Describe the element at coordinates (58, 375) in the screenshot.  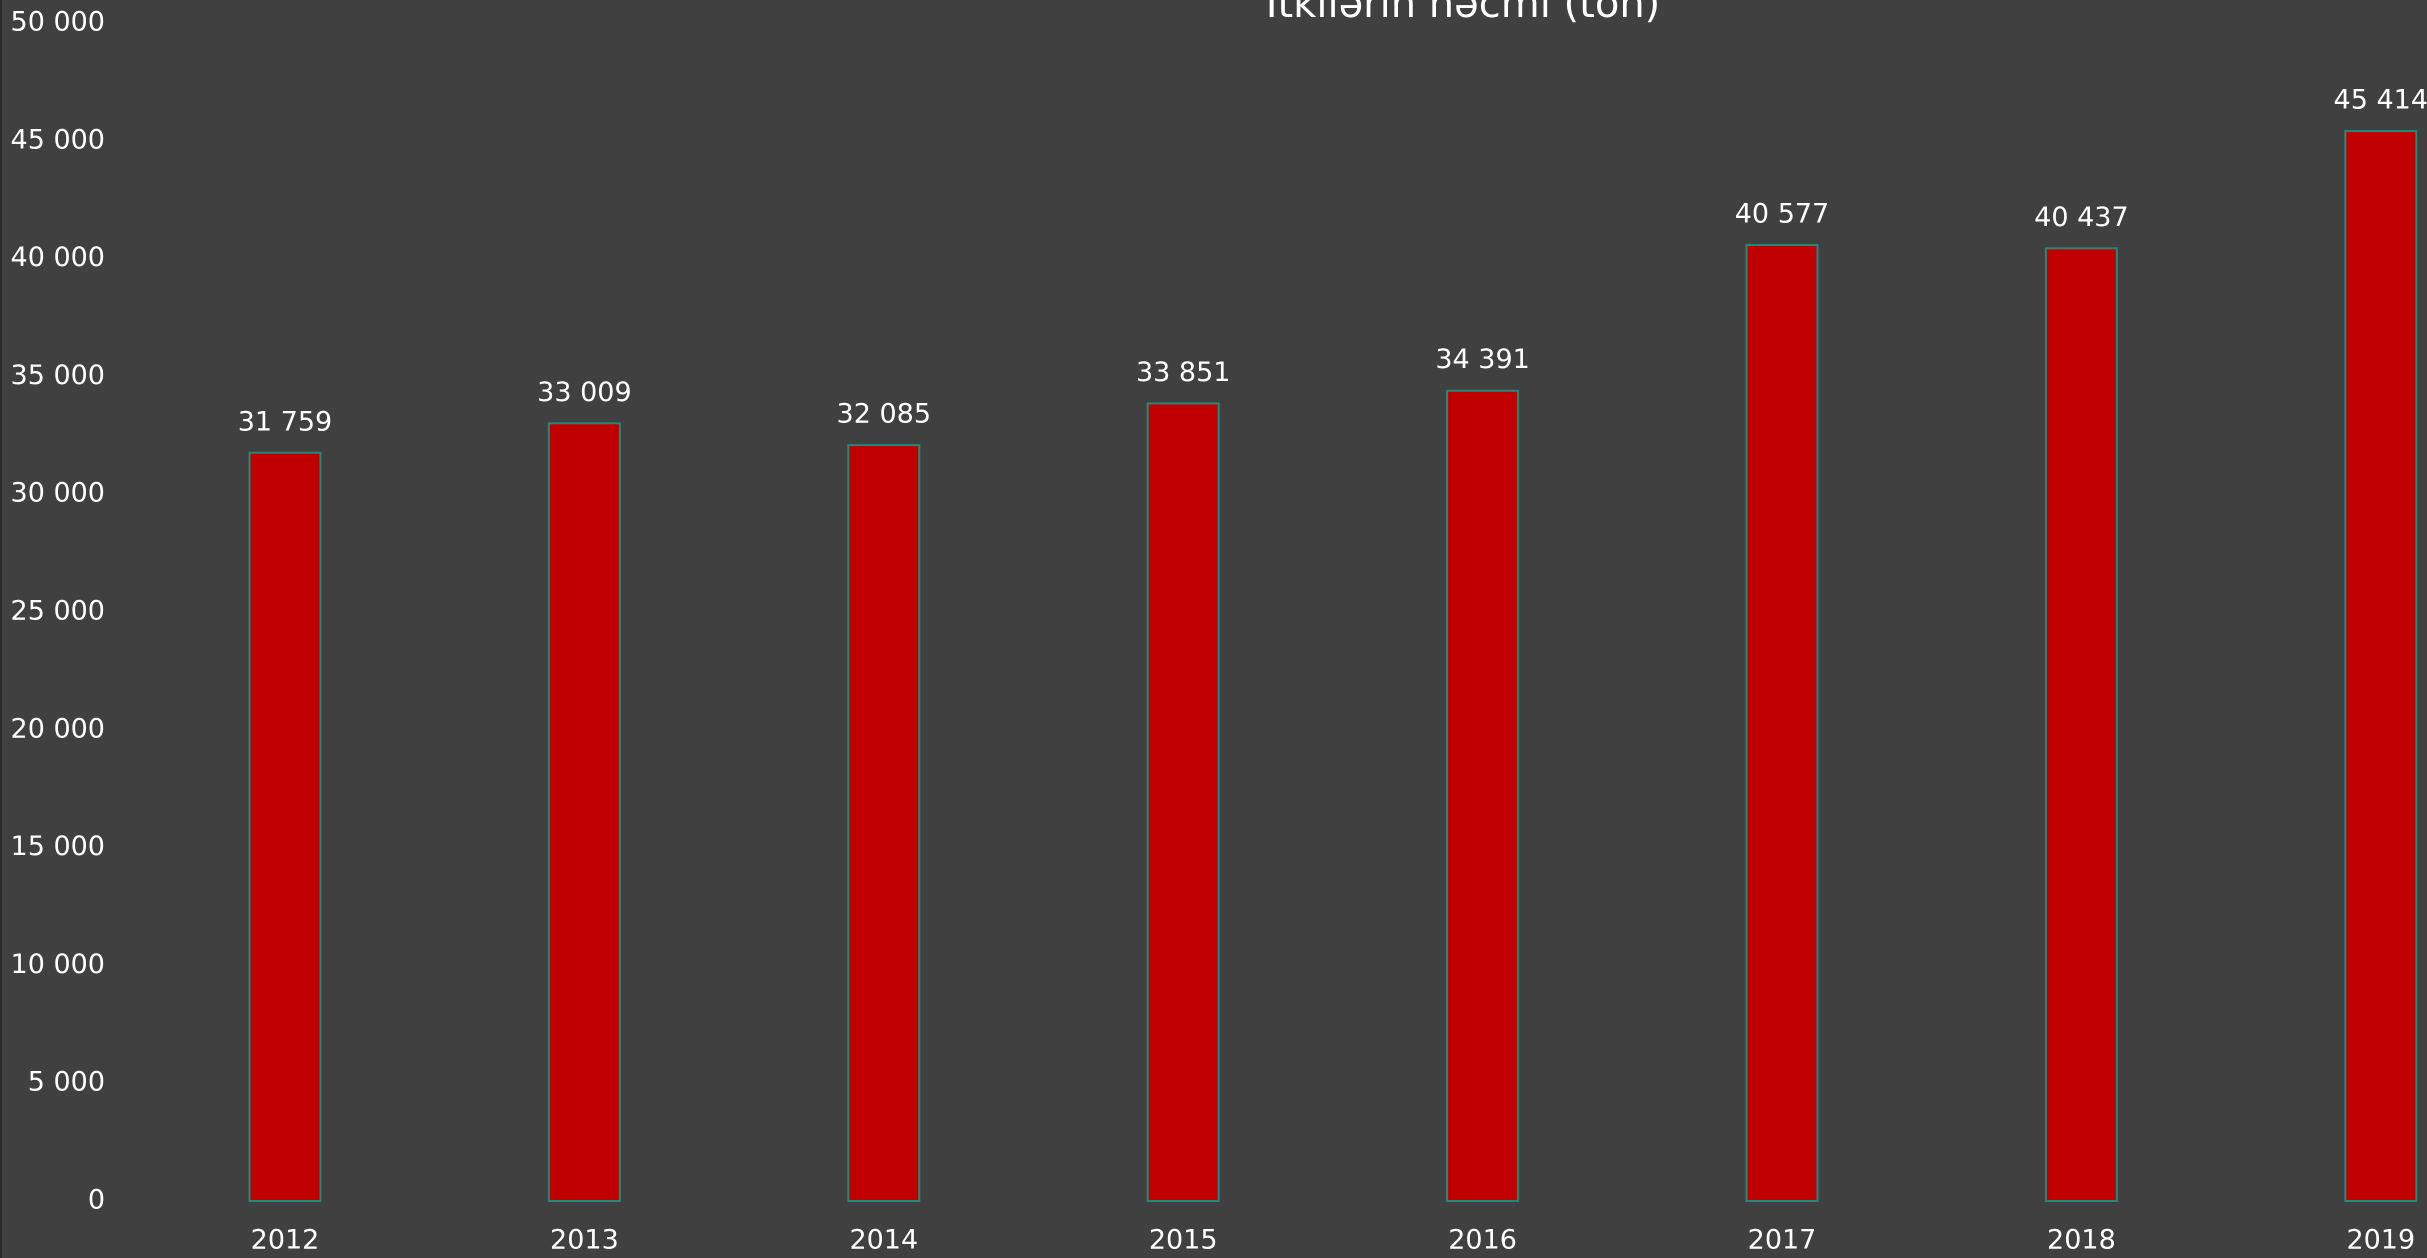
I see `y-tick-label: 35 000` at that location.